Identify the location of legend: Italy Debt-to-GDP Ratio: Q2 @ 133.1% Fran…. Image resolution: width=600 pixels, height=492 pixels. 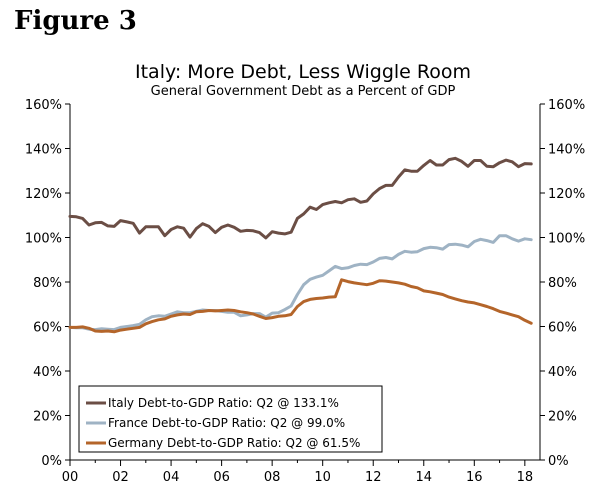
(230, 419).